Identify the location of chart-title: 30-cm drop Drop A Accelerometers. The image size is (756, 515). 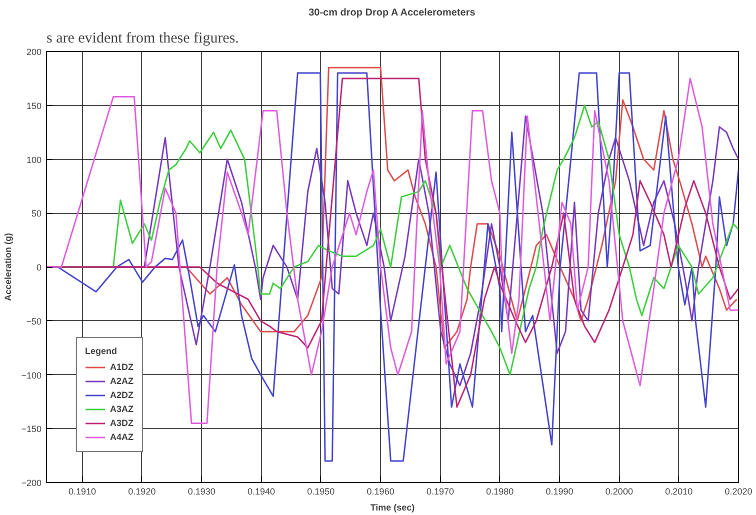
(392, 13).